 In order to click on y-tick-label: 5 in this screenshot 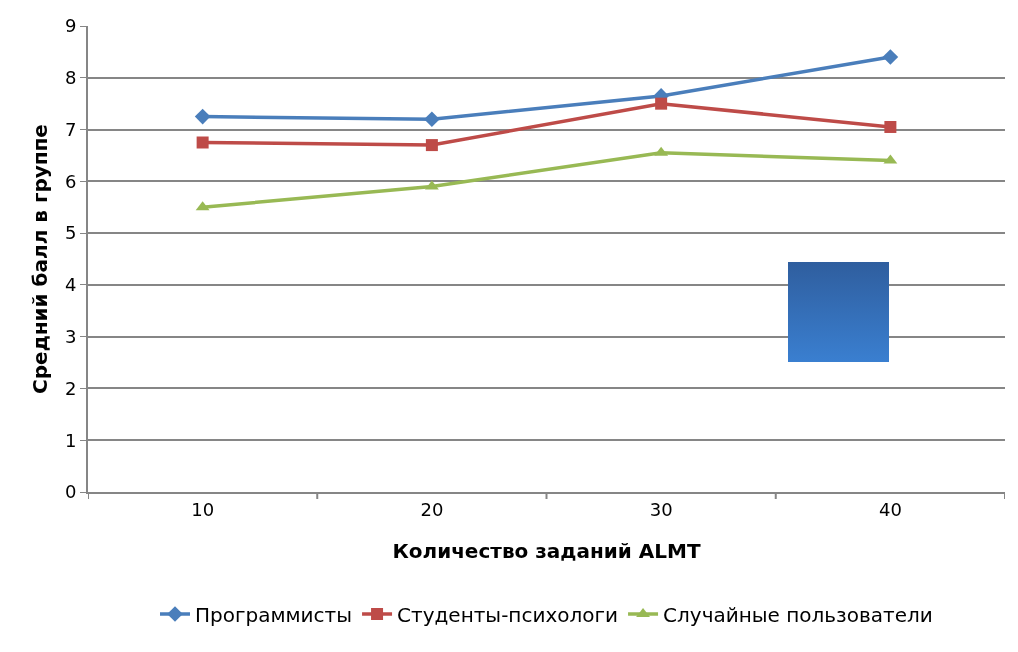, I will do `click(70, 233)`.